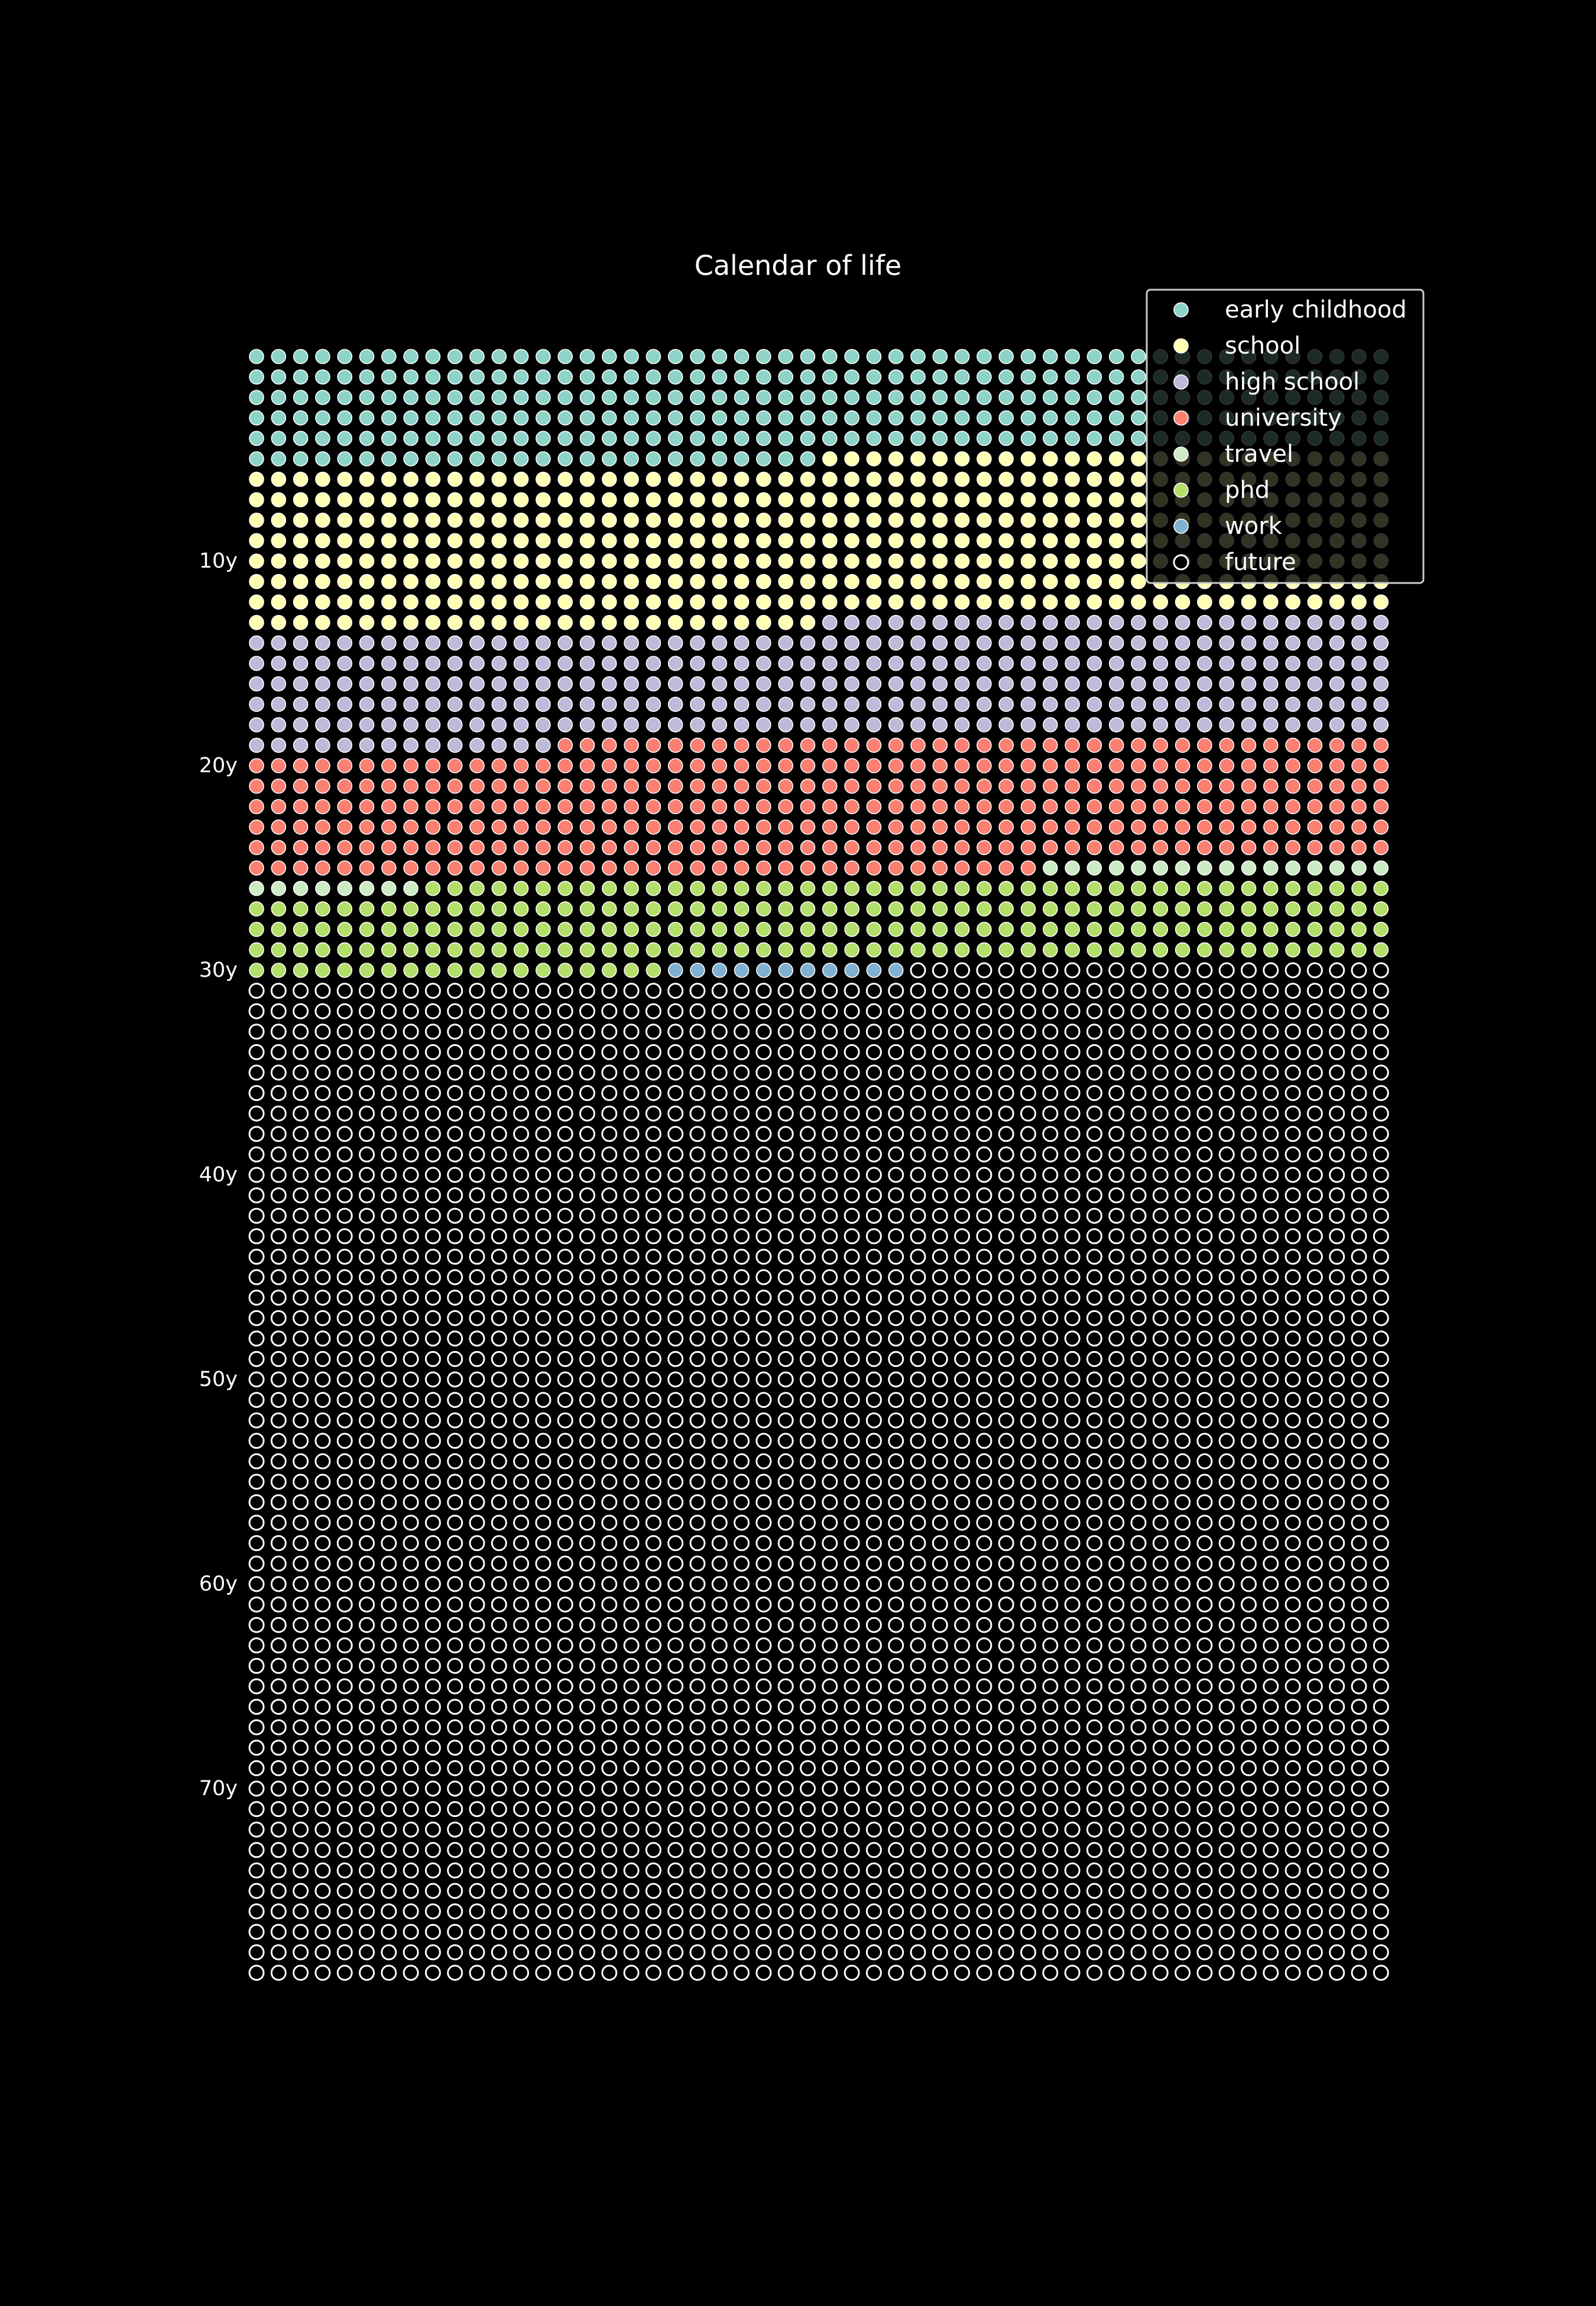  I want to click on legend-label-high-school: high school, so click(1292, 382).